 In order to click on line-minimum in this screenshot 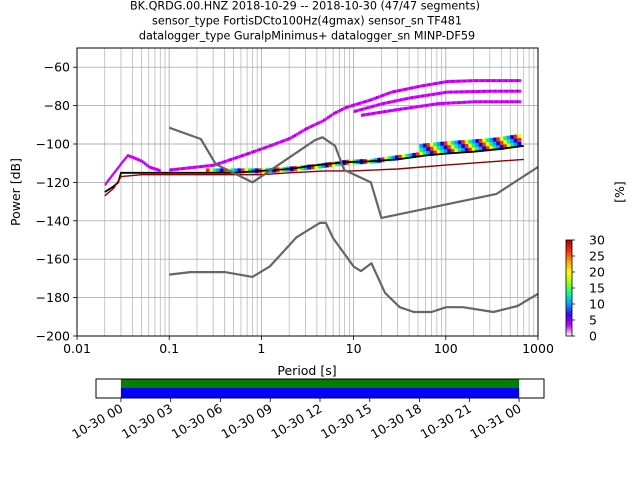, I will do `click(314, 177)`.